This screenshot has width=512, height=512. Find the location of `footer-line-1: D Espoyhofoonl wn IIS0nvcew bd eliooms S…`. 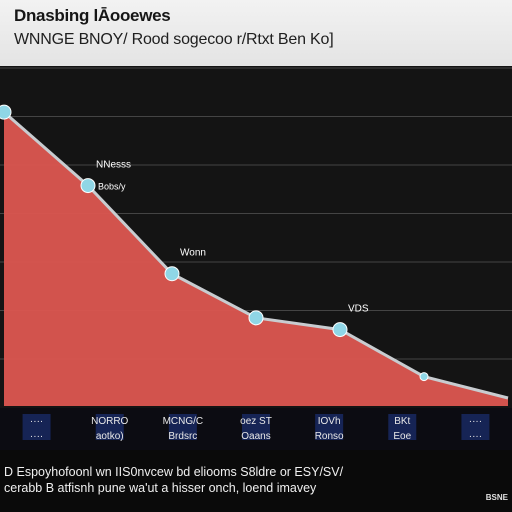

footer-line-1: D Espoyhofoonl wn IIS0nvcew bd eliooms S… is located at coordinates (174, 472).